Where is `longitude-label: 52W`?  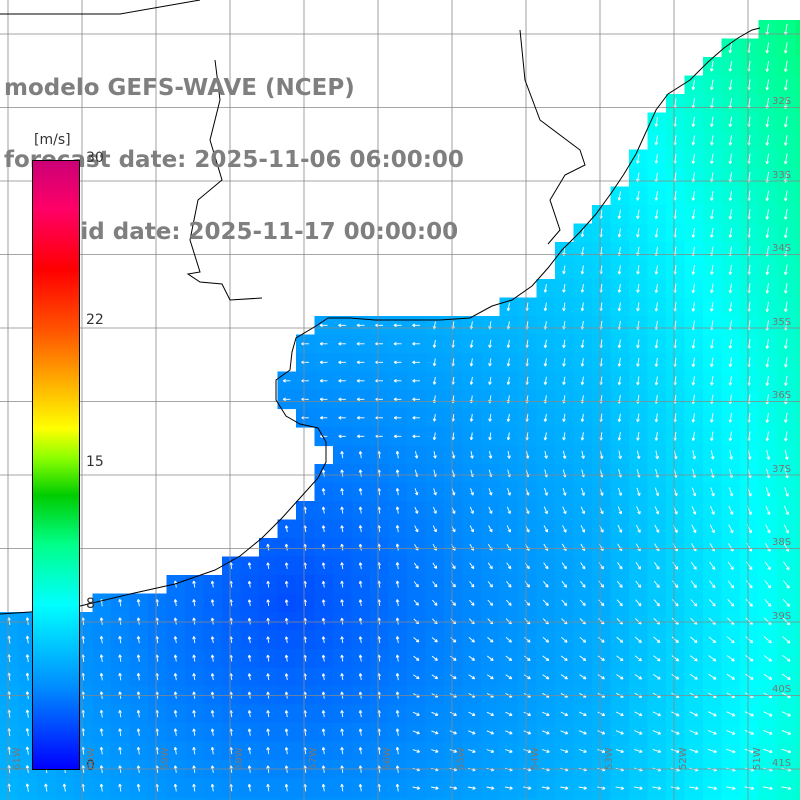
longitude-label: 52W is located at coordinates (683, 758).